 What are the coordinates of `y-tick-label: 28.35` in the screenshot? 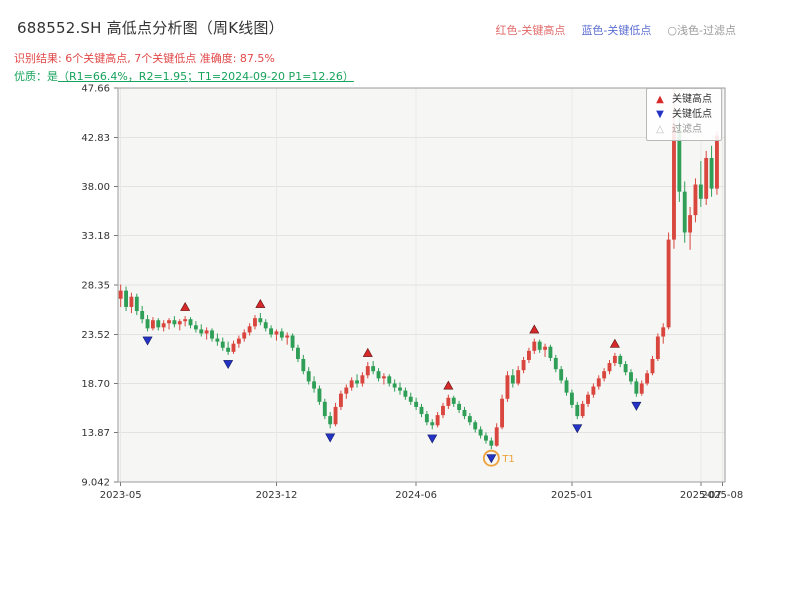 It's located at (95, 286).